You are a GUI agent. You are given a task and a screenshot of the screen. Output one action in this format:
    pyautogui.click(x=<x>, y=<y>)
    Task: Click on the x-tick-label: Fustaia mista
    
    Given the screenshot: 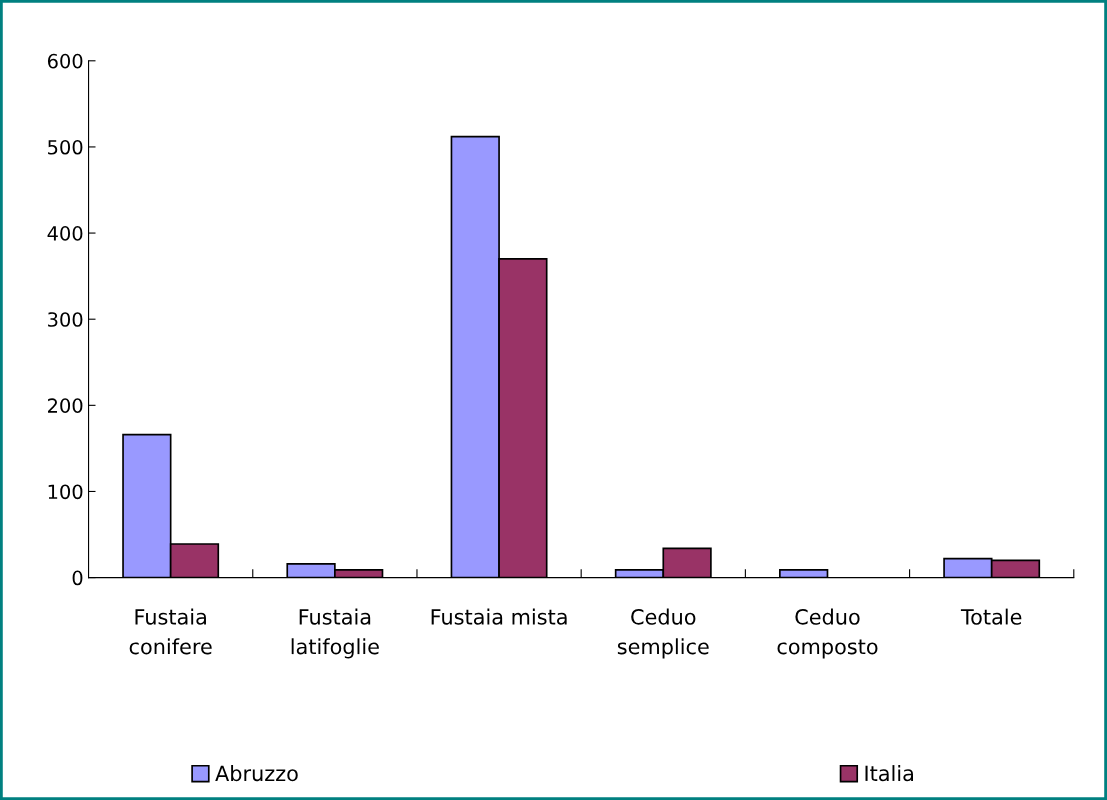 What is the action you would take?
    pyautogui.click(x=499, y=616)
    